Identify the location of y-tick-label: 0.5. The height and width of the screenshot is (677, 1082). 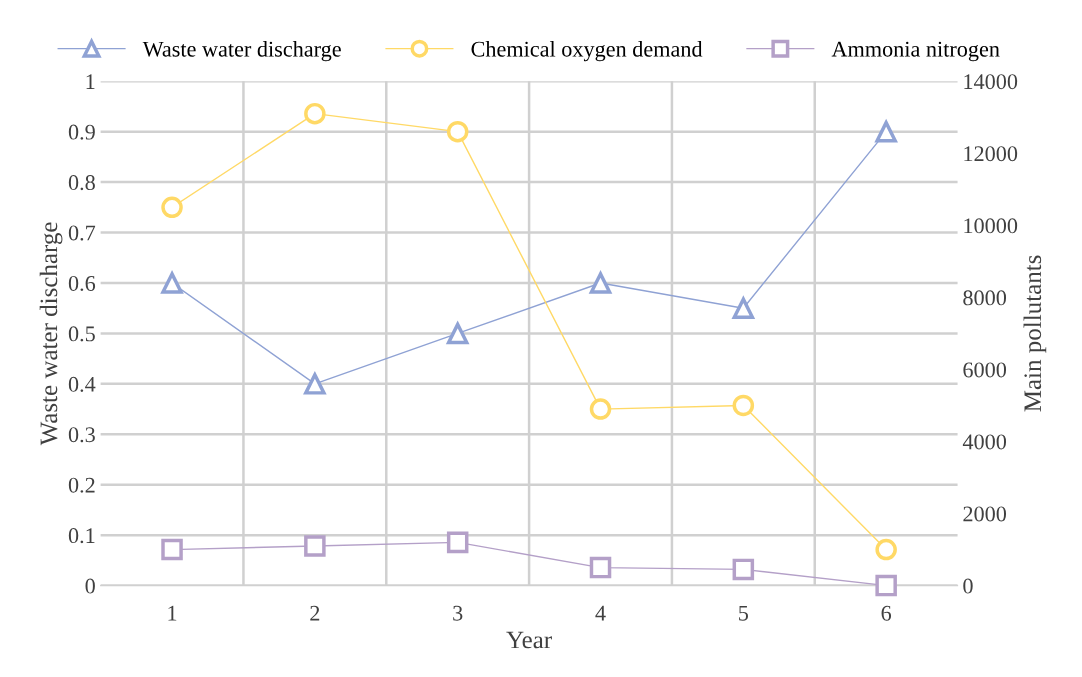
(81, 334).